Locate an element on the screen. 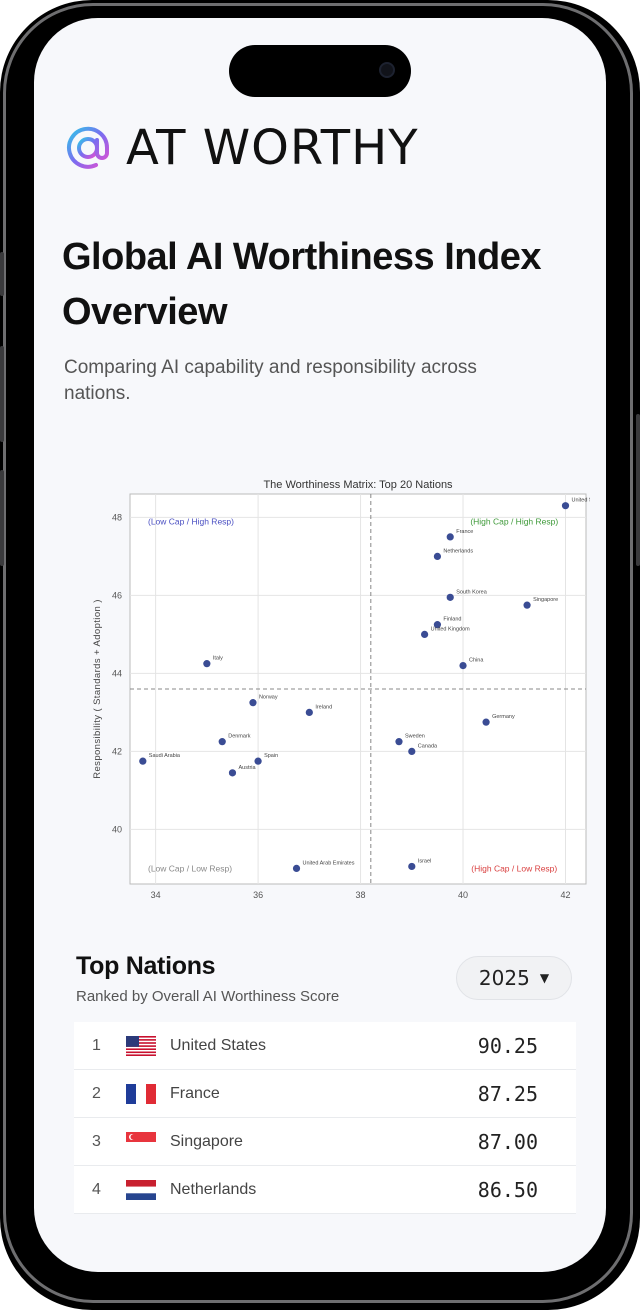  app-logo: AT WORTHY is located at coordinates (240, 148).